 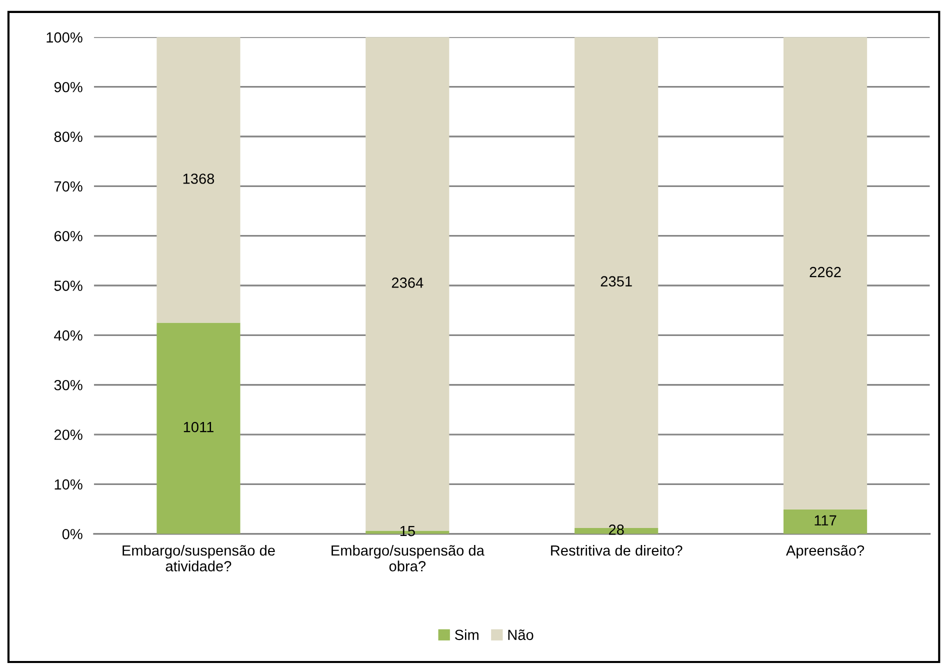 I want to click on data-label: 2351, so click(x=616, y=281).